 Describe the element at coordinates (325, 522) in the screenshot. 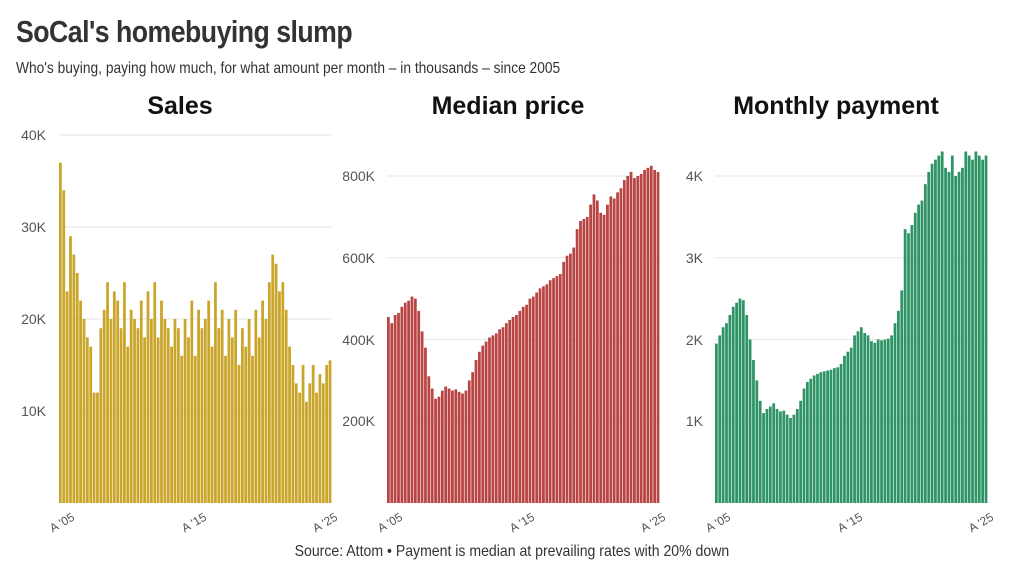

I see `x-tick-label: A '25` at that location.